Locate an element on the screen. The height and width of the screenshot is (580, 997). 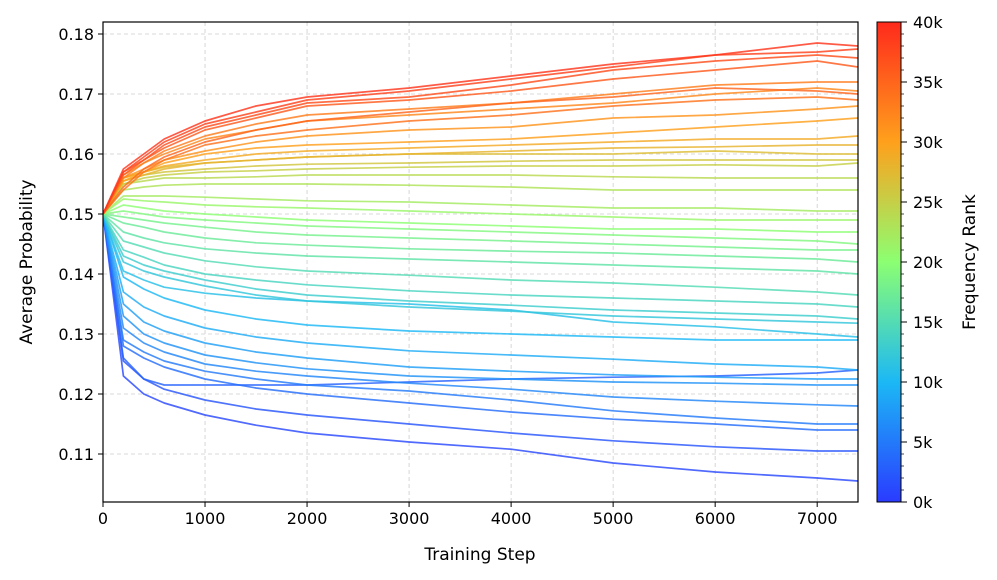
y-axis: 0.11 0.12 0.13 0.14 0.15 0.16 0.17 0.18 is located at coordinates (80, 244).